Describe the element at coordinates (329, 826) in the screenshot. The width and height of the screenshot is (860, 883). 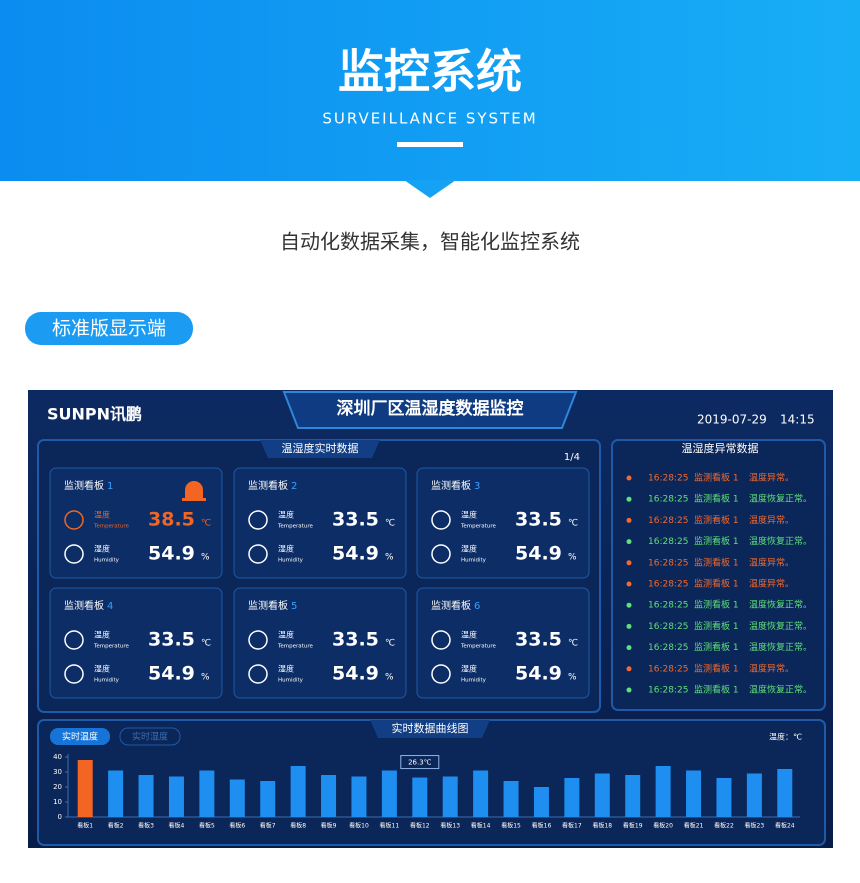
I see `x-tick-label: 看板9` at that location.